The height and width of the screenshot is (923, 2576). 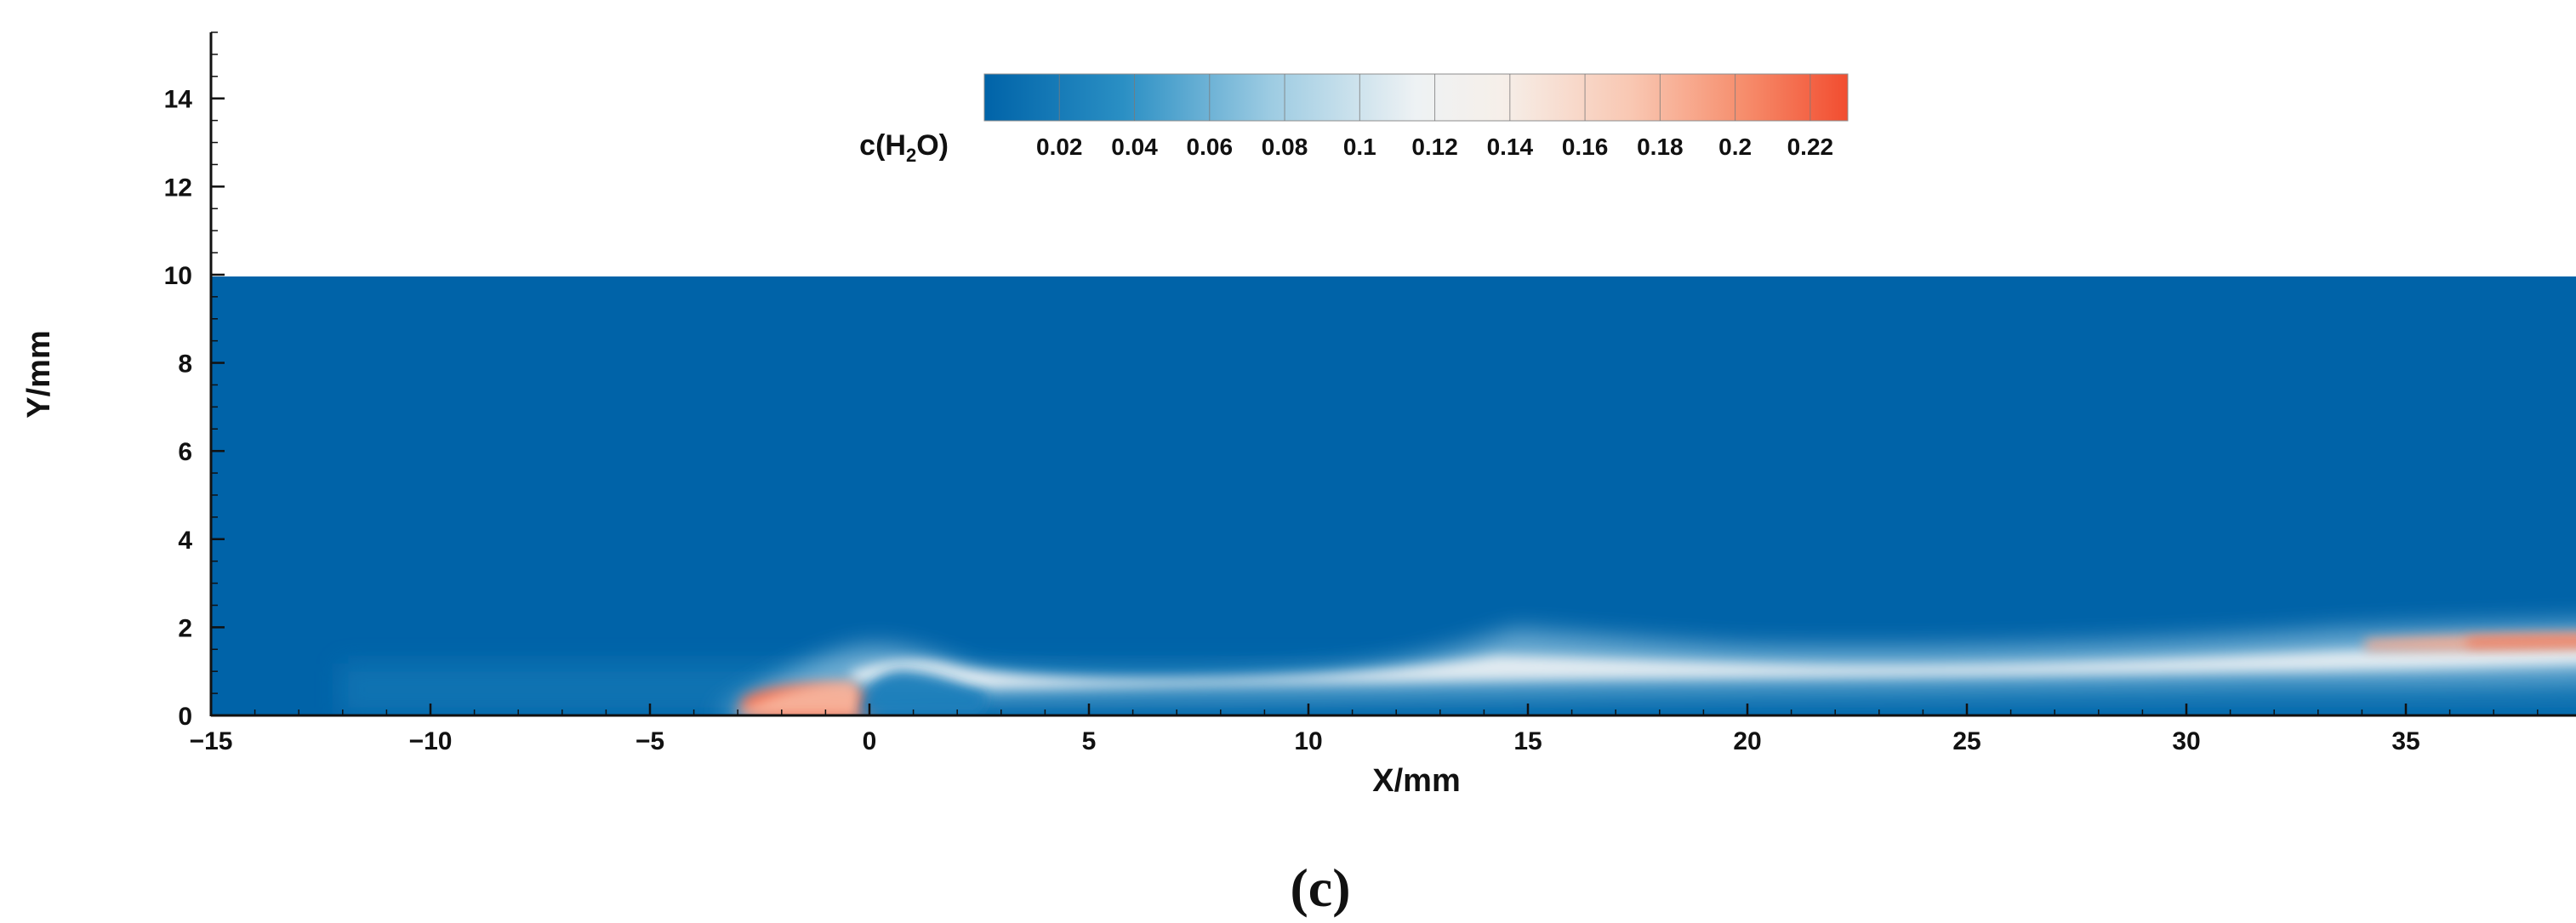 What do you see at coordinates (1511, 147) in the screenshot?
I see `colorbar-tick-label: 0.14` at bounding box center [1511, 147].